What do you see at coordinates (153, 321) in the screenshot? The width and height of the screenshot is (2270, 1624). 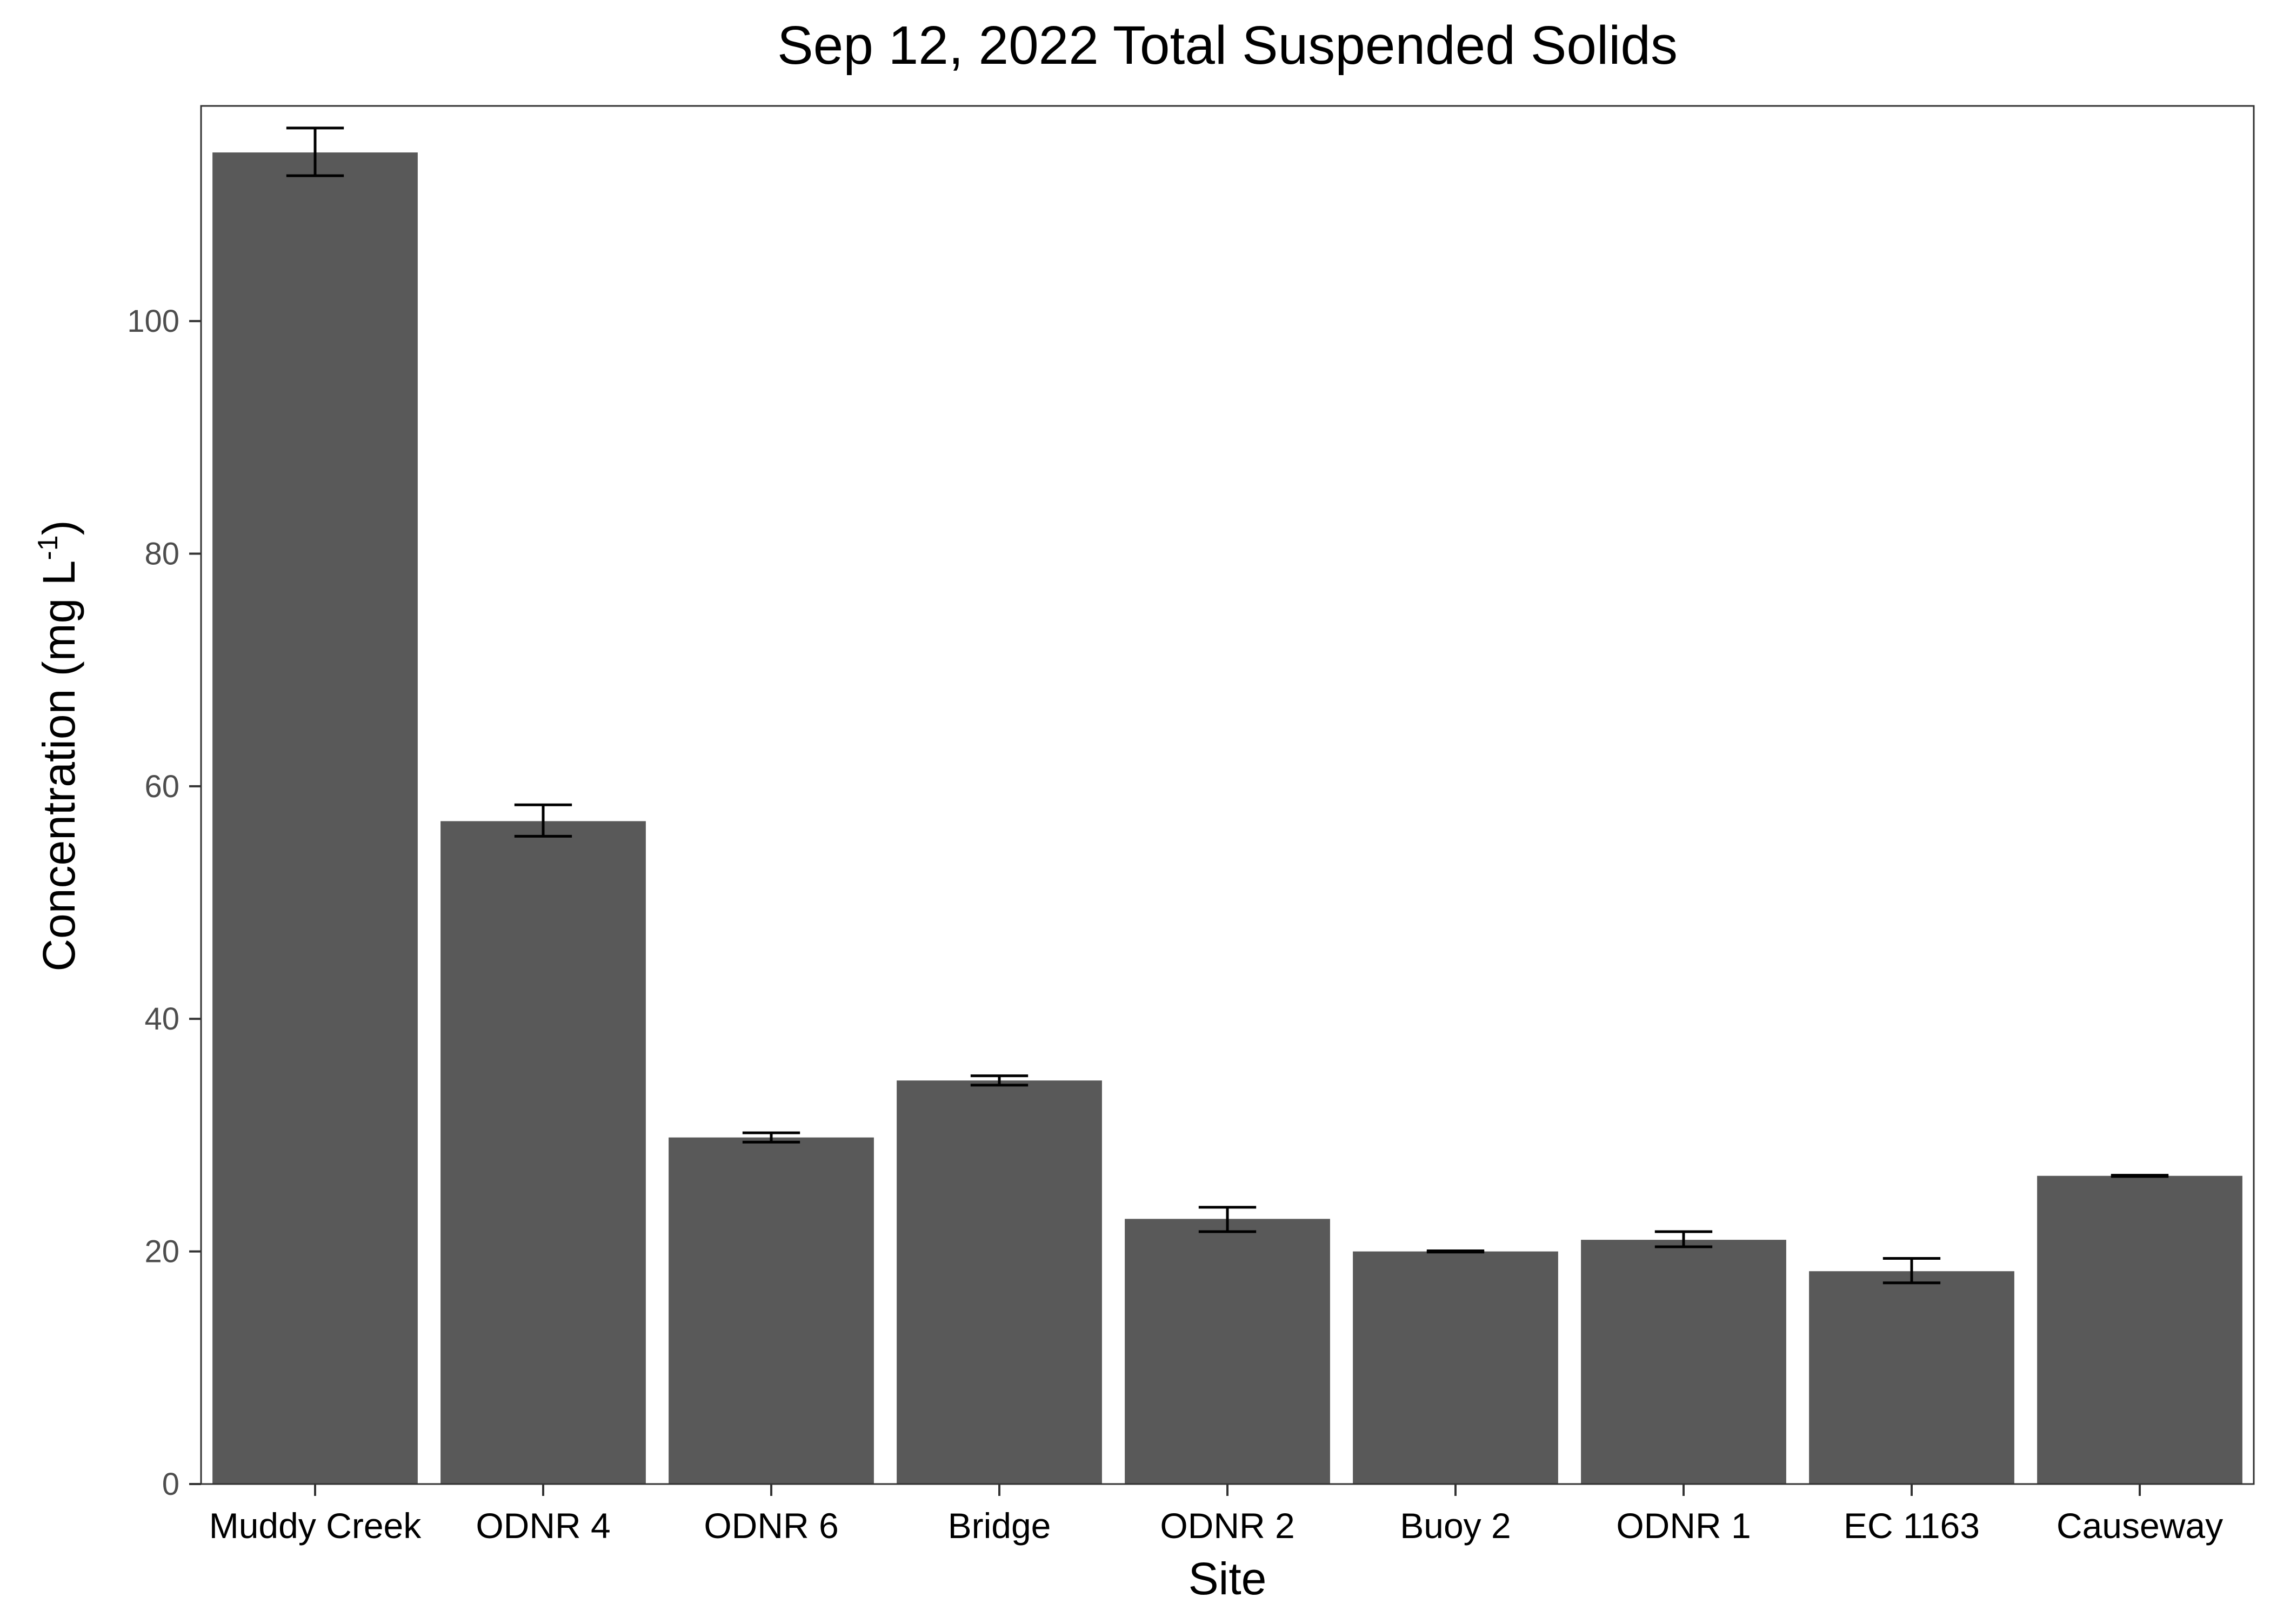 I see `y-tick-label: 100` at bounding box center [153, 321].